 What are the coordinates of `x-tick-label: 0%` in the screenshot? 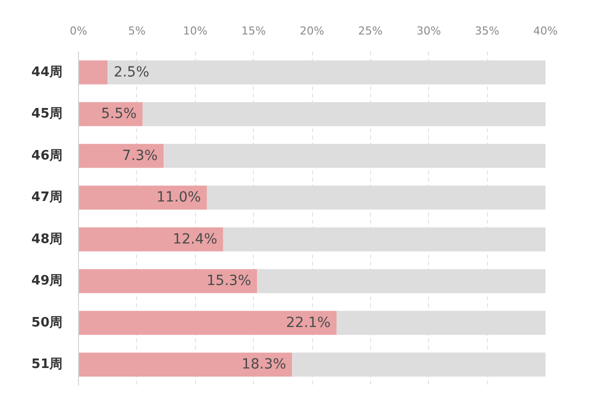 It's located at (79, 31).